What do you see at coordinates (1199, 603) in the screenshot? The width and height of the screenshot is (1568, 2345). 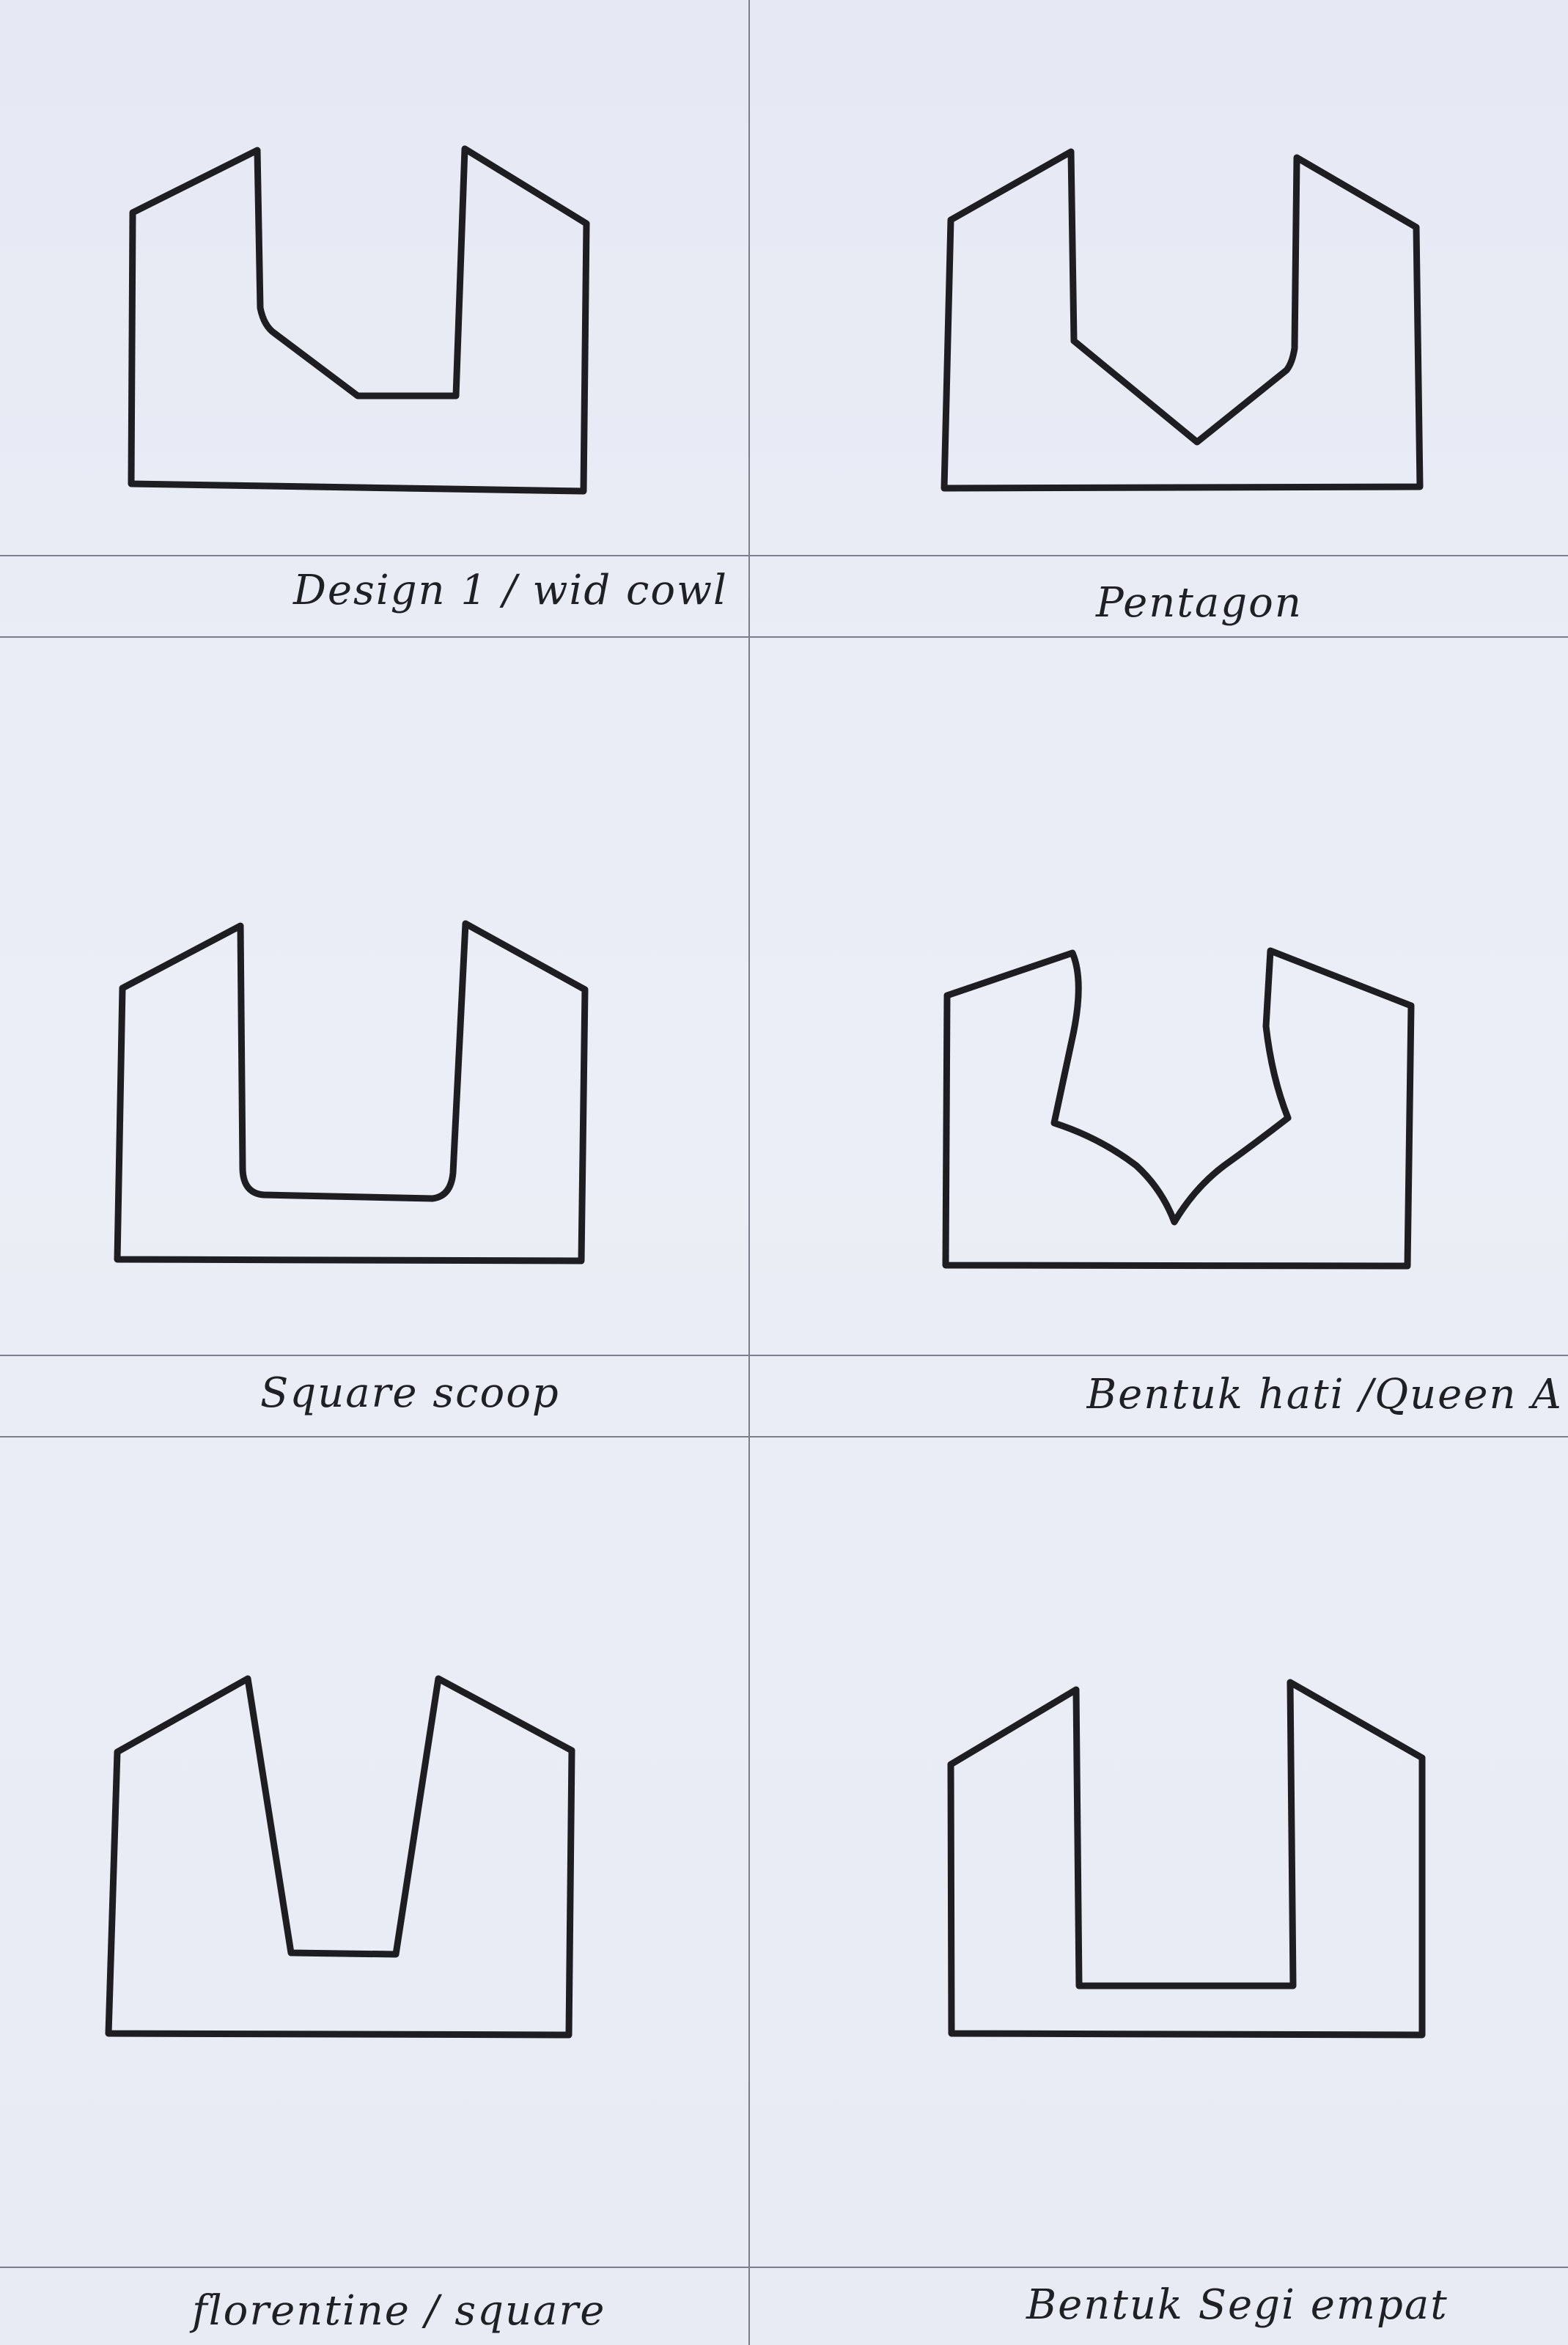 I see `caption-pentagon: Pentagon` at bounding box center [1199, 603].